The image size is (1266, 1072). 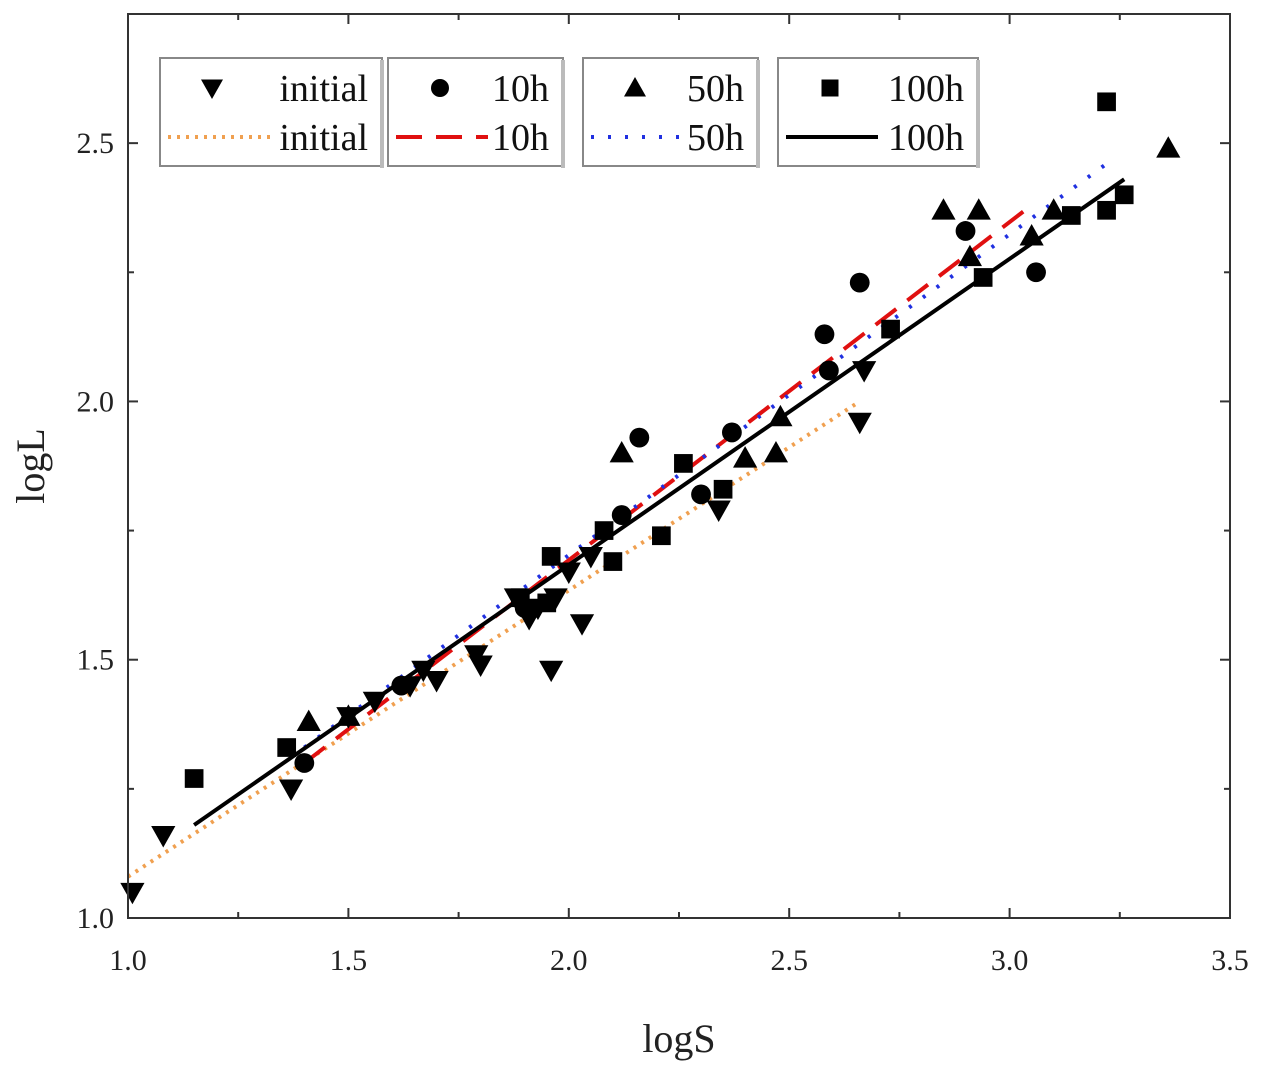 I want to click on y-tick-label: 2.0, so click(x=96, y=401).